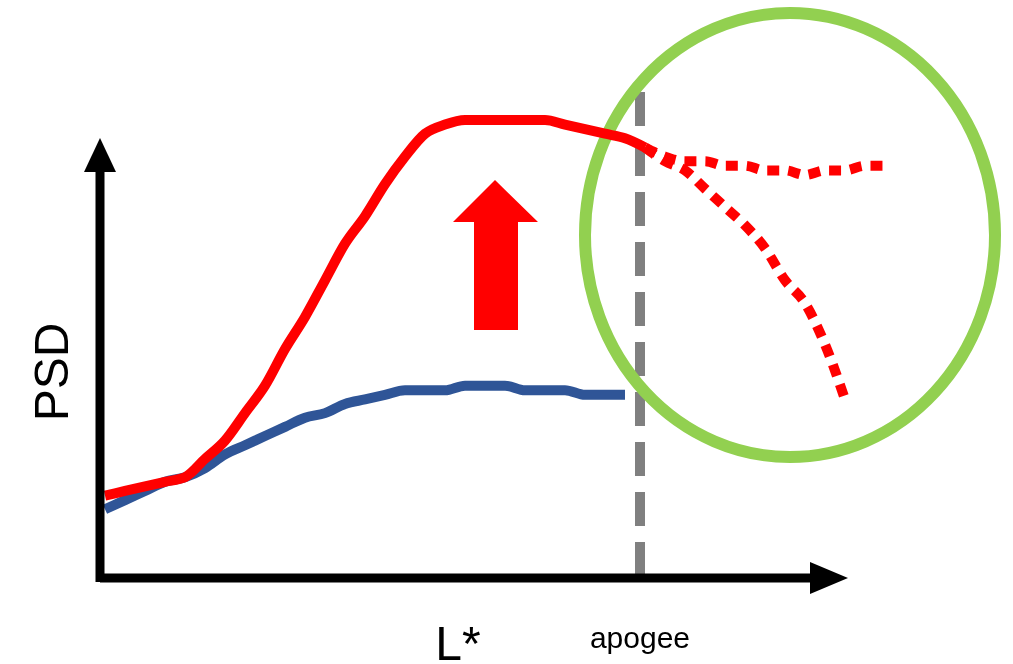  I want to click on x-axis-title: L*, so click(458, 640).